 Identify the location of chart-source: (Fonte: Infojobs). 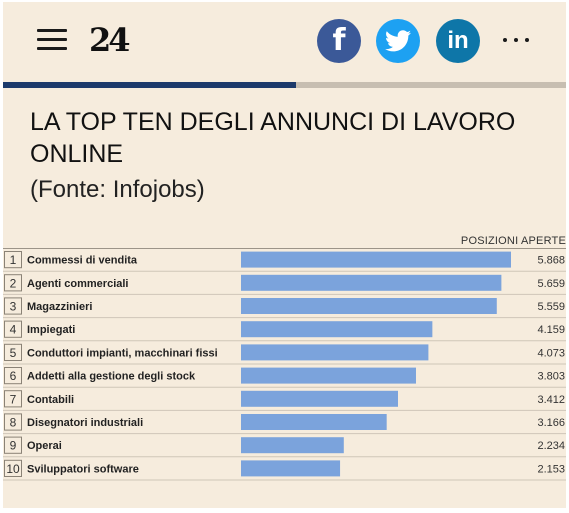
(117, 189).